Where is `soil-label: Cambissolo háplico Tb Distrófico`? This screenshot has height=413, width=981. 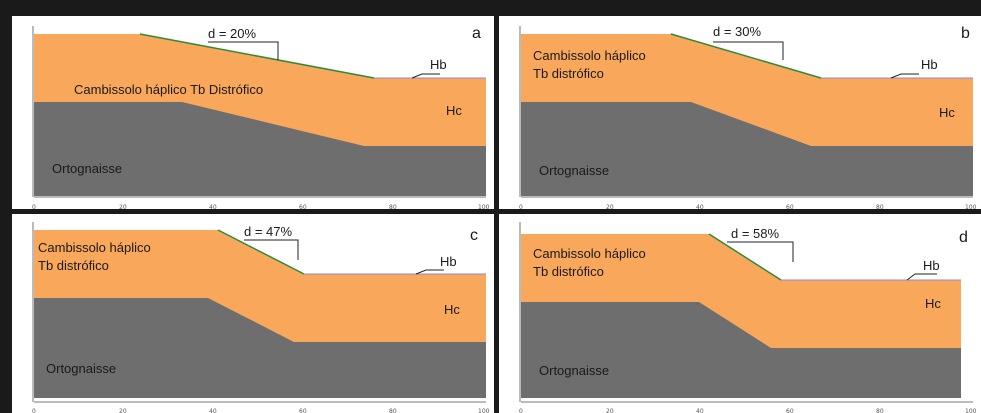
soil-label: Cambissolo háplico Tb Distrófico is located at coordinates (169, 89).